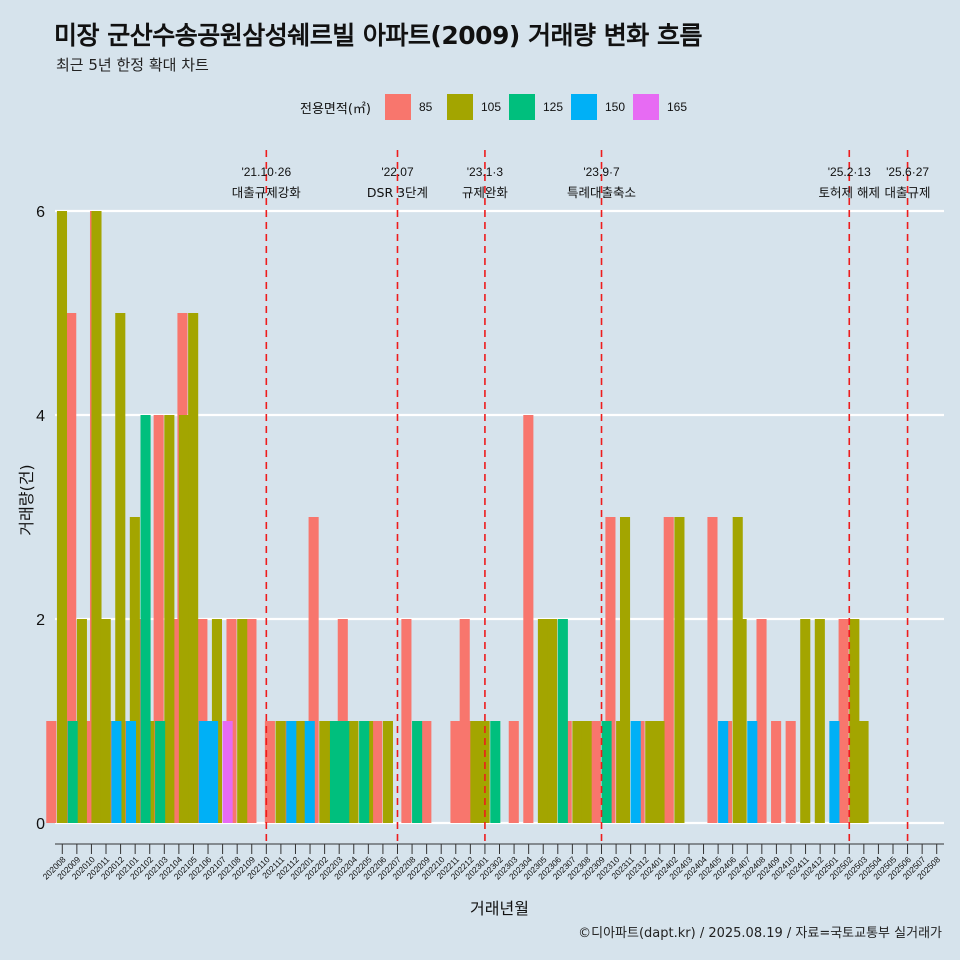  Describe the element at coordinates (615, 107) in the screenshot. I see `legend-label: 150` at that location.